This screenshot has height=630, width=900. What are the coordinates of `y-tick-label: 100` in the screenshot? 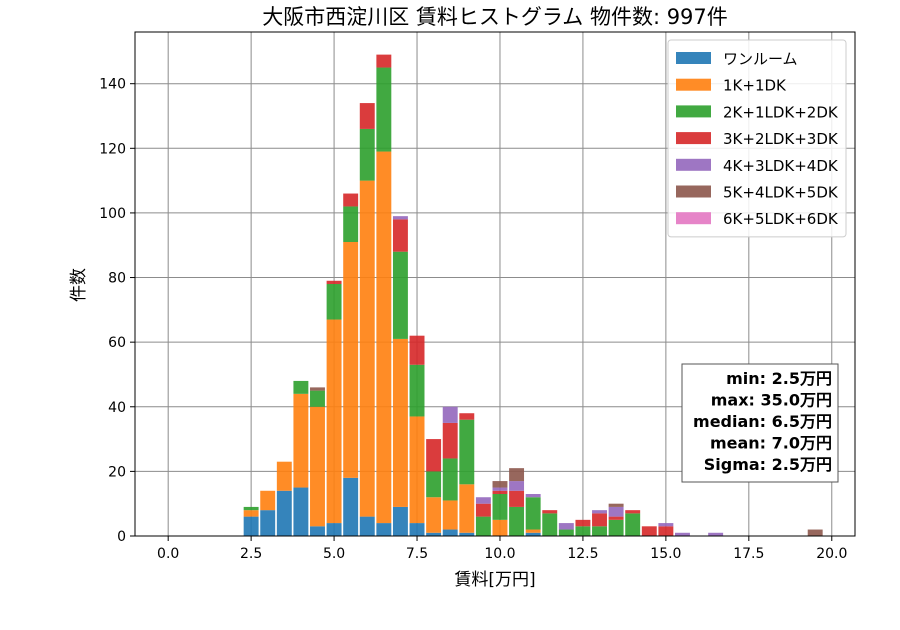 It's located at (112, 214).